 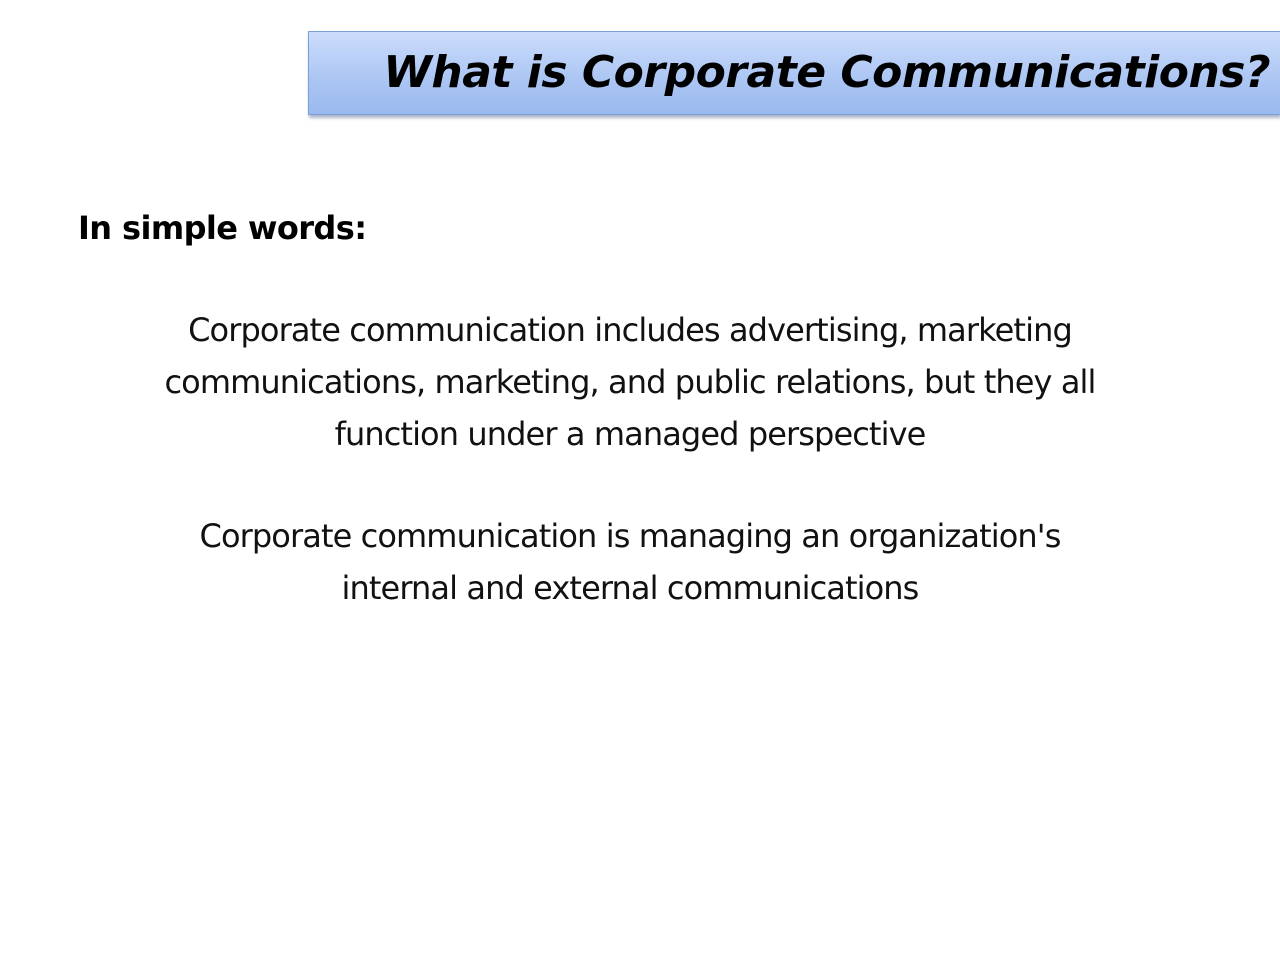 I want to click on title-banner: What is Corporate Communications?, so click(x=794, y=73).